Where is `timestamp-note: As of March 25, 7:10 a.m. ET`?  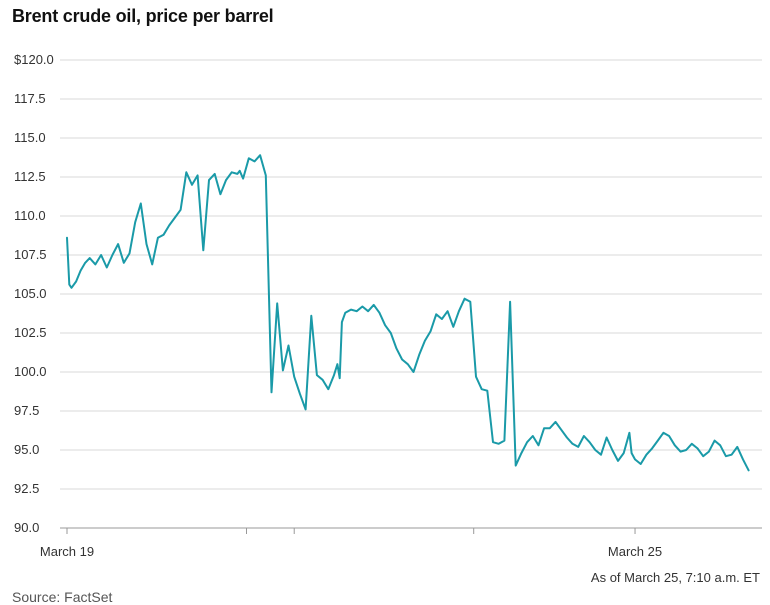
timestamp-note: As of March 25, 7:10 a.m. ET is located at coordinates (675, 577).